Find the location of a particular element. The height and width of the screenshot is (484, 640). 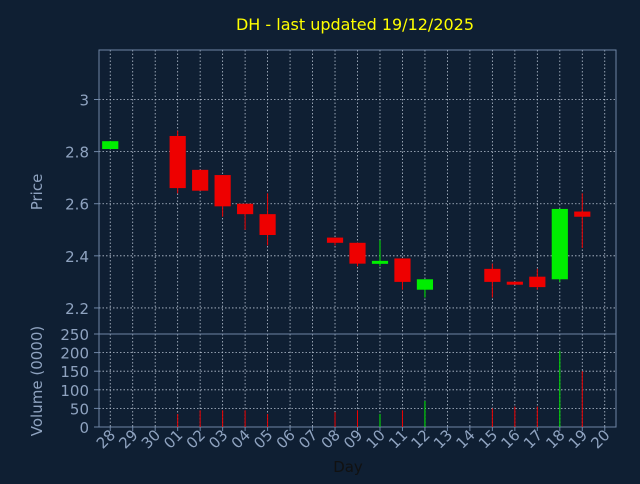

volume-tick-label: 250 is located at coordinates (74, 335).